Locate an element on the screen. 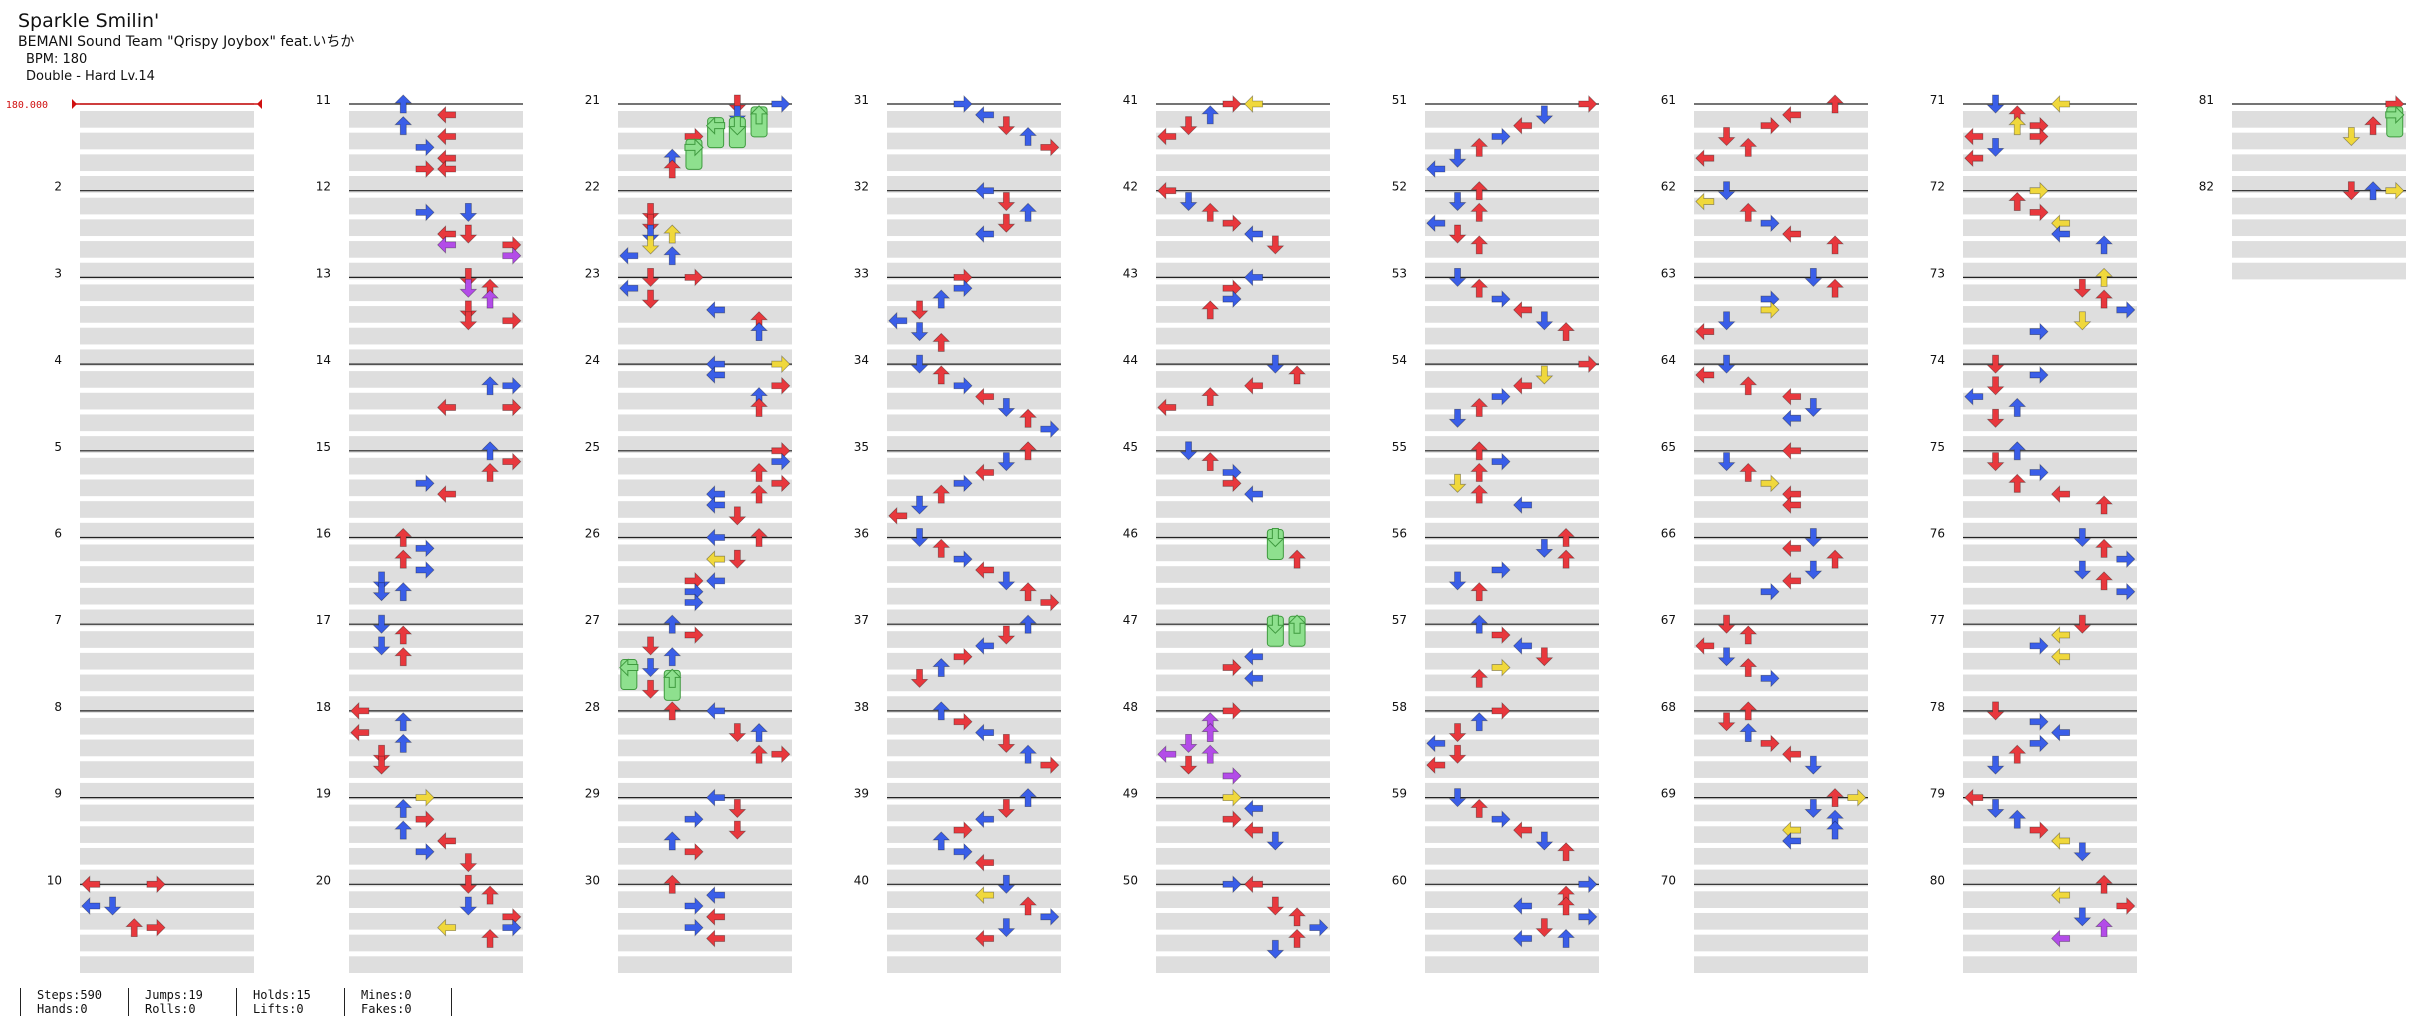 The height and width of the screenshot is (1024, 2436). bpm-marker-label: 180.000 is located at coordinates (27, 105).